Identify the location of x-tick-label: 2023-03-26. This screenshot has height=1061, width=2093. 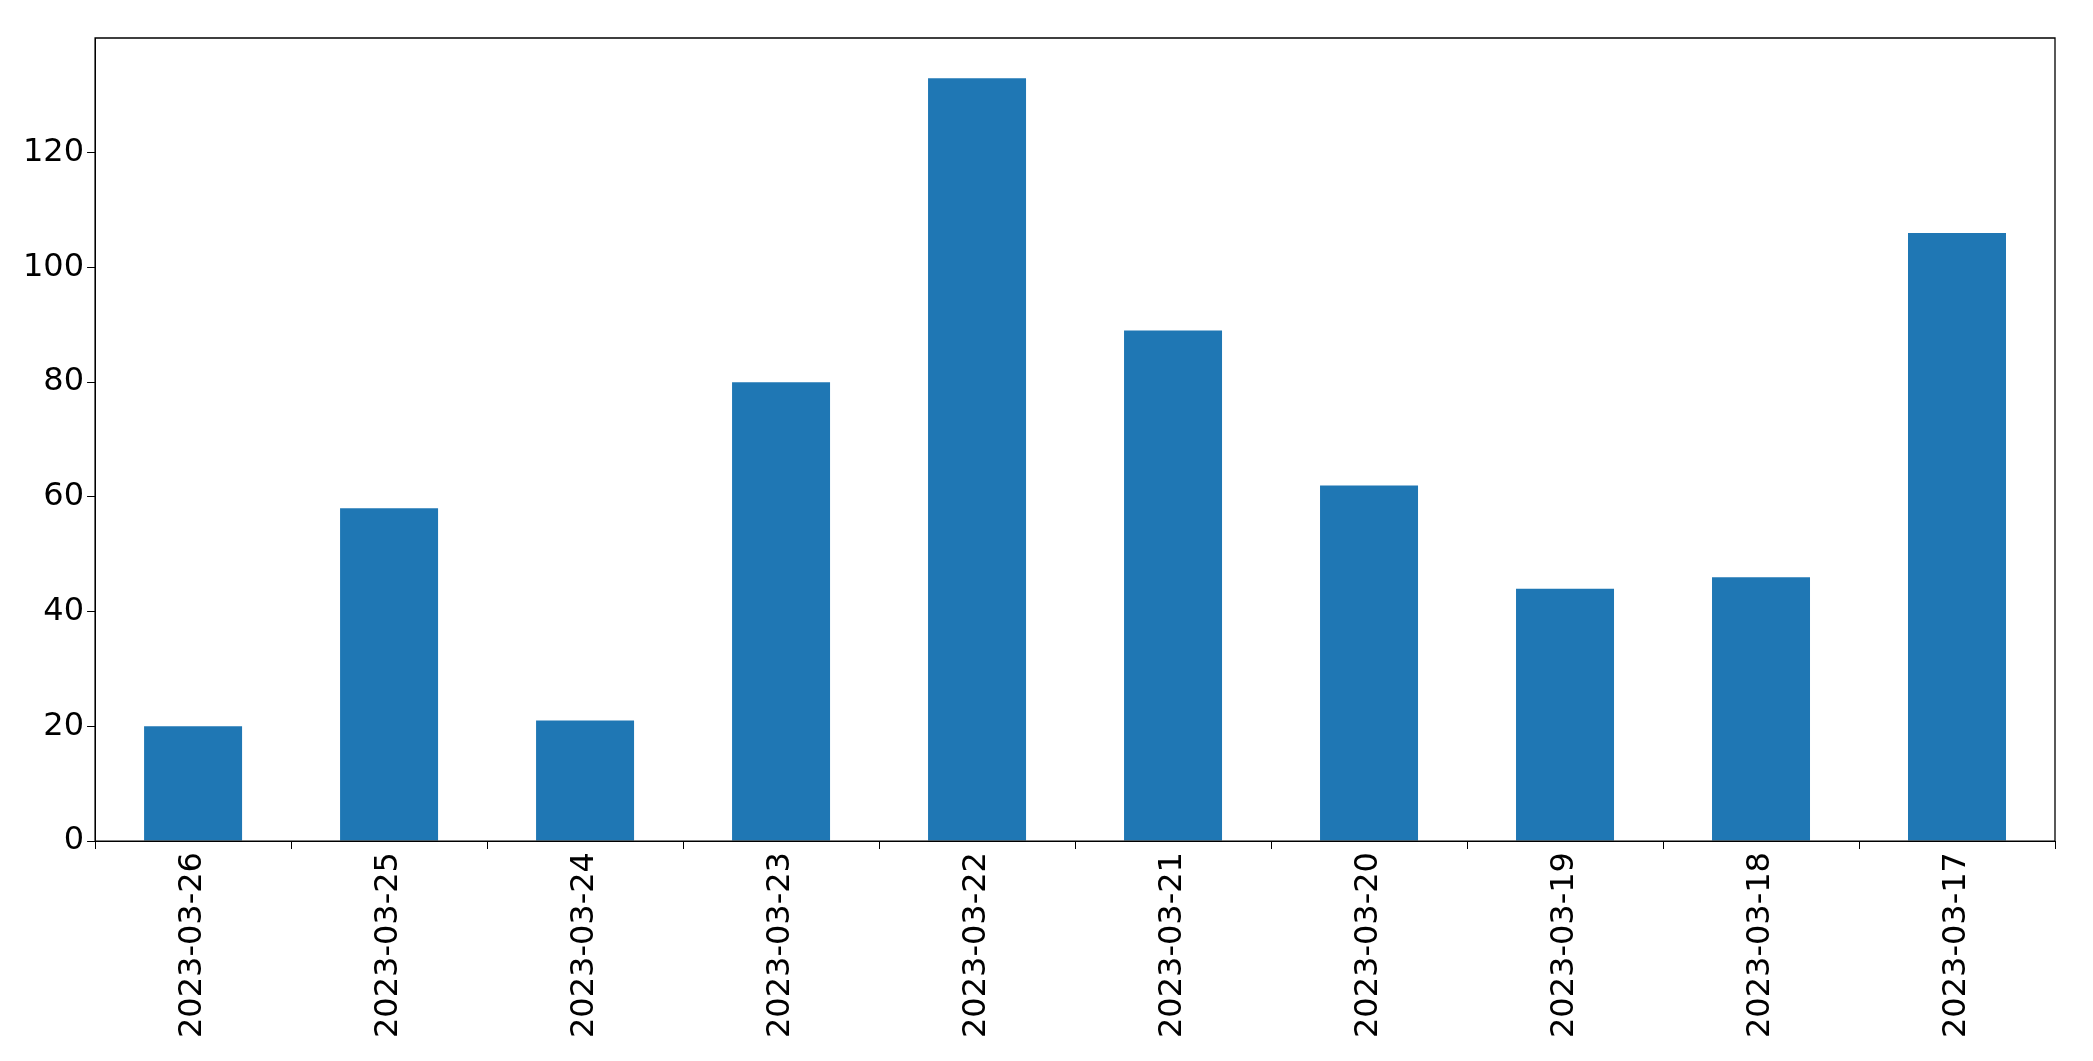
(190, 945).